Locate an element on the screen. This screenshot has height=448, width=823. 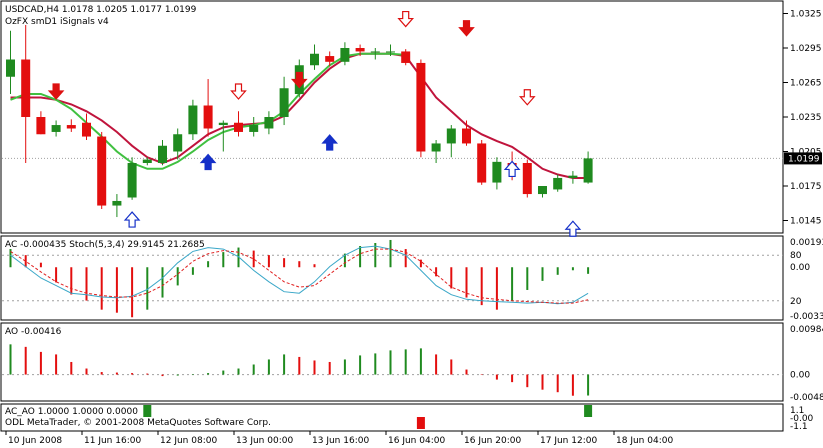
acao-tick-label: -0.00 is located at coordinates (802, 419).